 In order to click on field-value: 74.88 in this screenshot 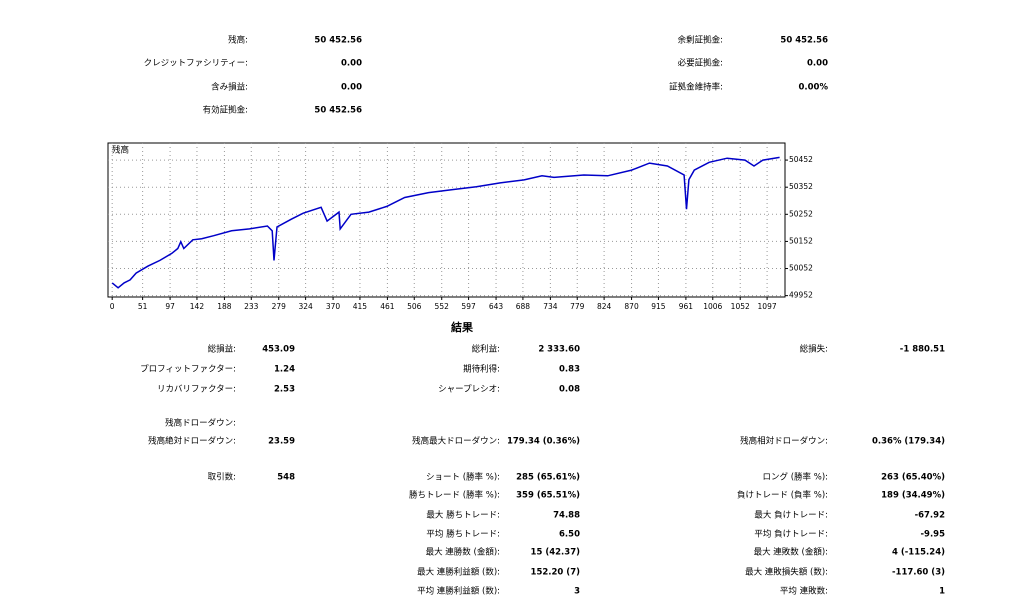, I will do `click(566, 516)`.